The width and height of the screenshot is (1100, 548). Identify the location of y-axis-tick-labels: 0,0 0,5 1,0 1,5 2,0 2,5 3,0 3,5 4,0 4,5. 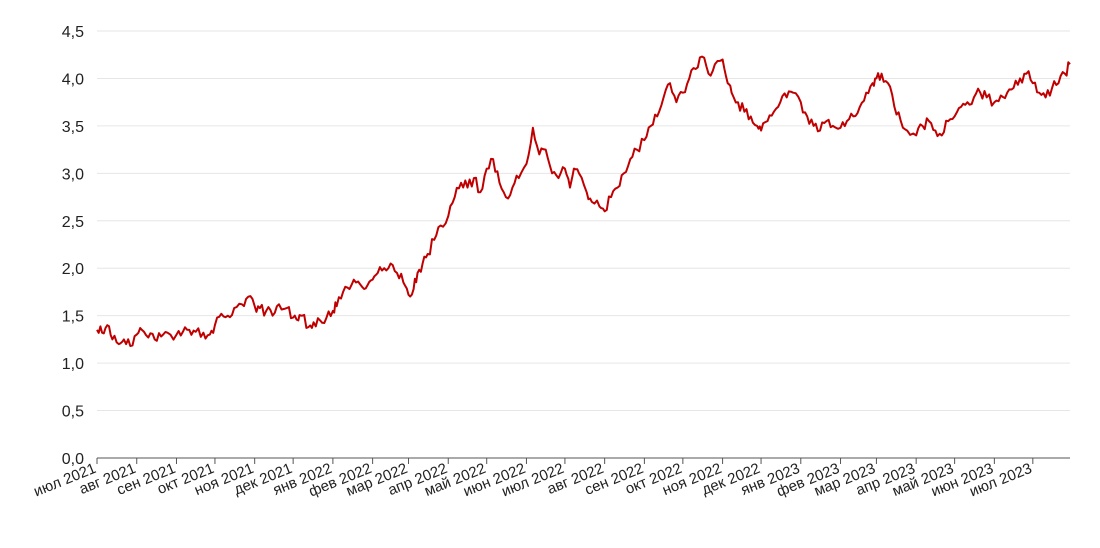
(73, 246).